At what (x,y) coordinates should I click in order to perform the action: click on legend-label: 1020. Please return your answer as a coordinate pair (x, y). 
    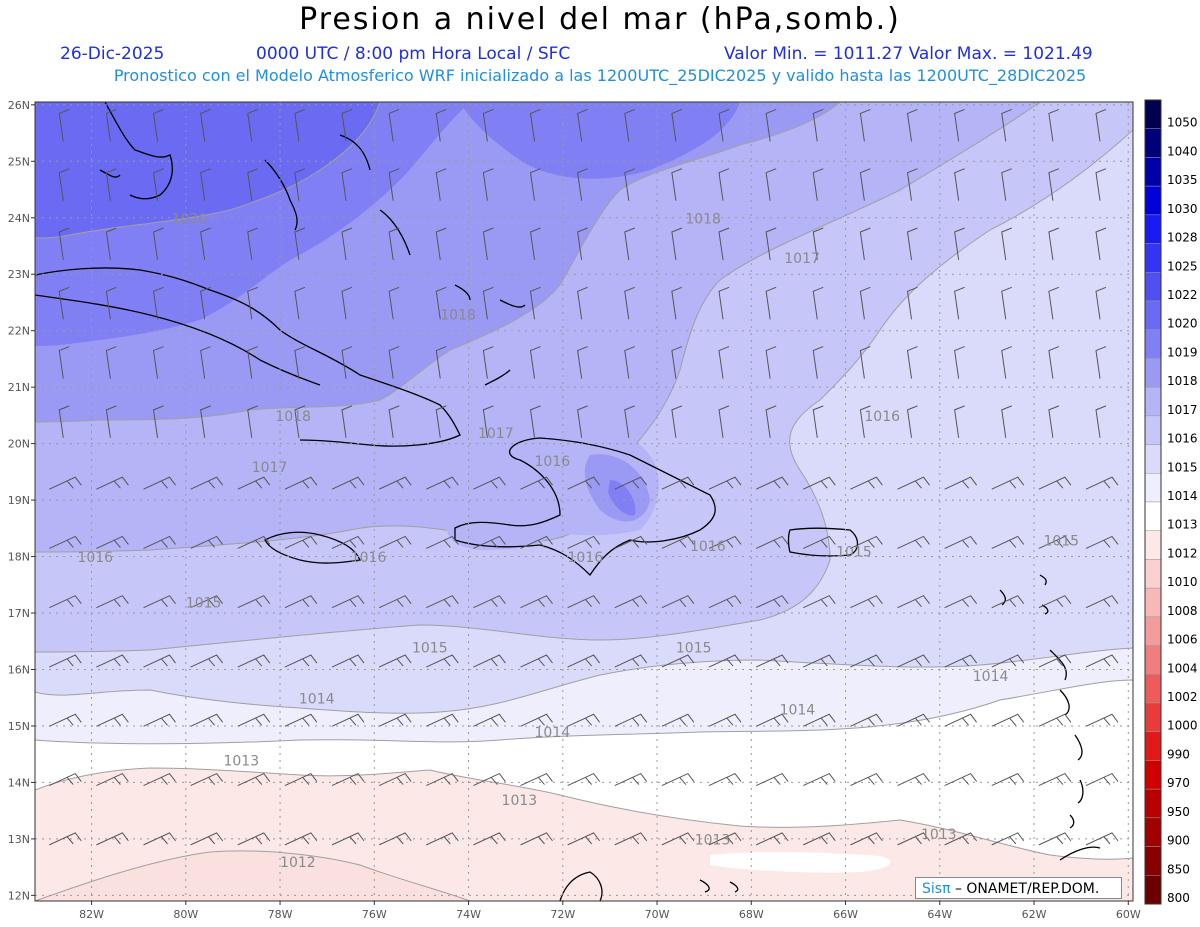
    Looking at the image, I should click on (1182, 324).